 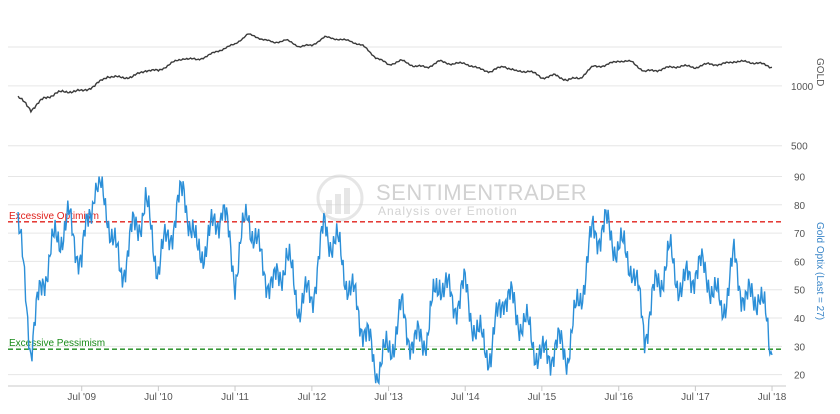 I want to click on x-tick-label: Jul '12, so click(x=312, y=397).